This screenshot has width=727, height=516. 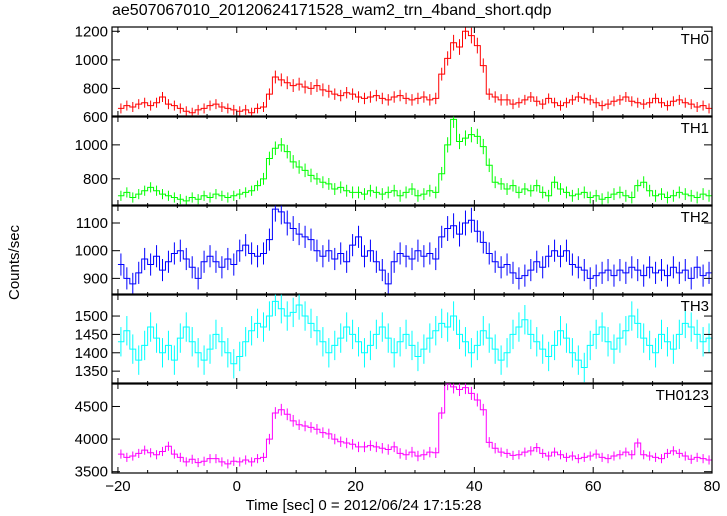 What do you see at coordinates (91, 31) in the screenshot?
I see `y-tick-label: 1200` at bounding box center [91, 31].